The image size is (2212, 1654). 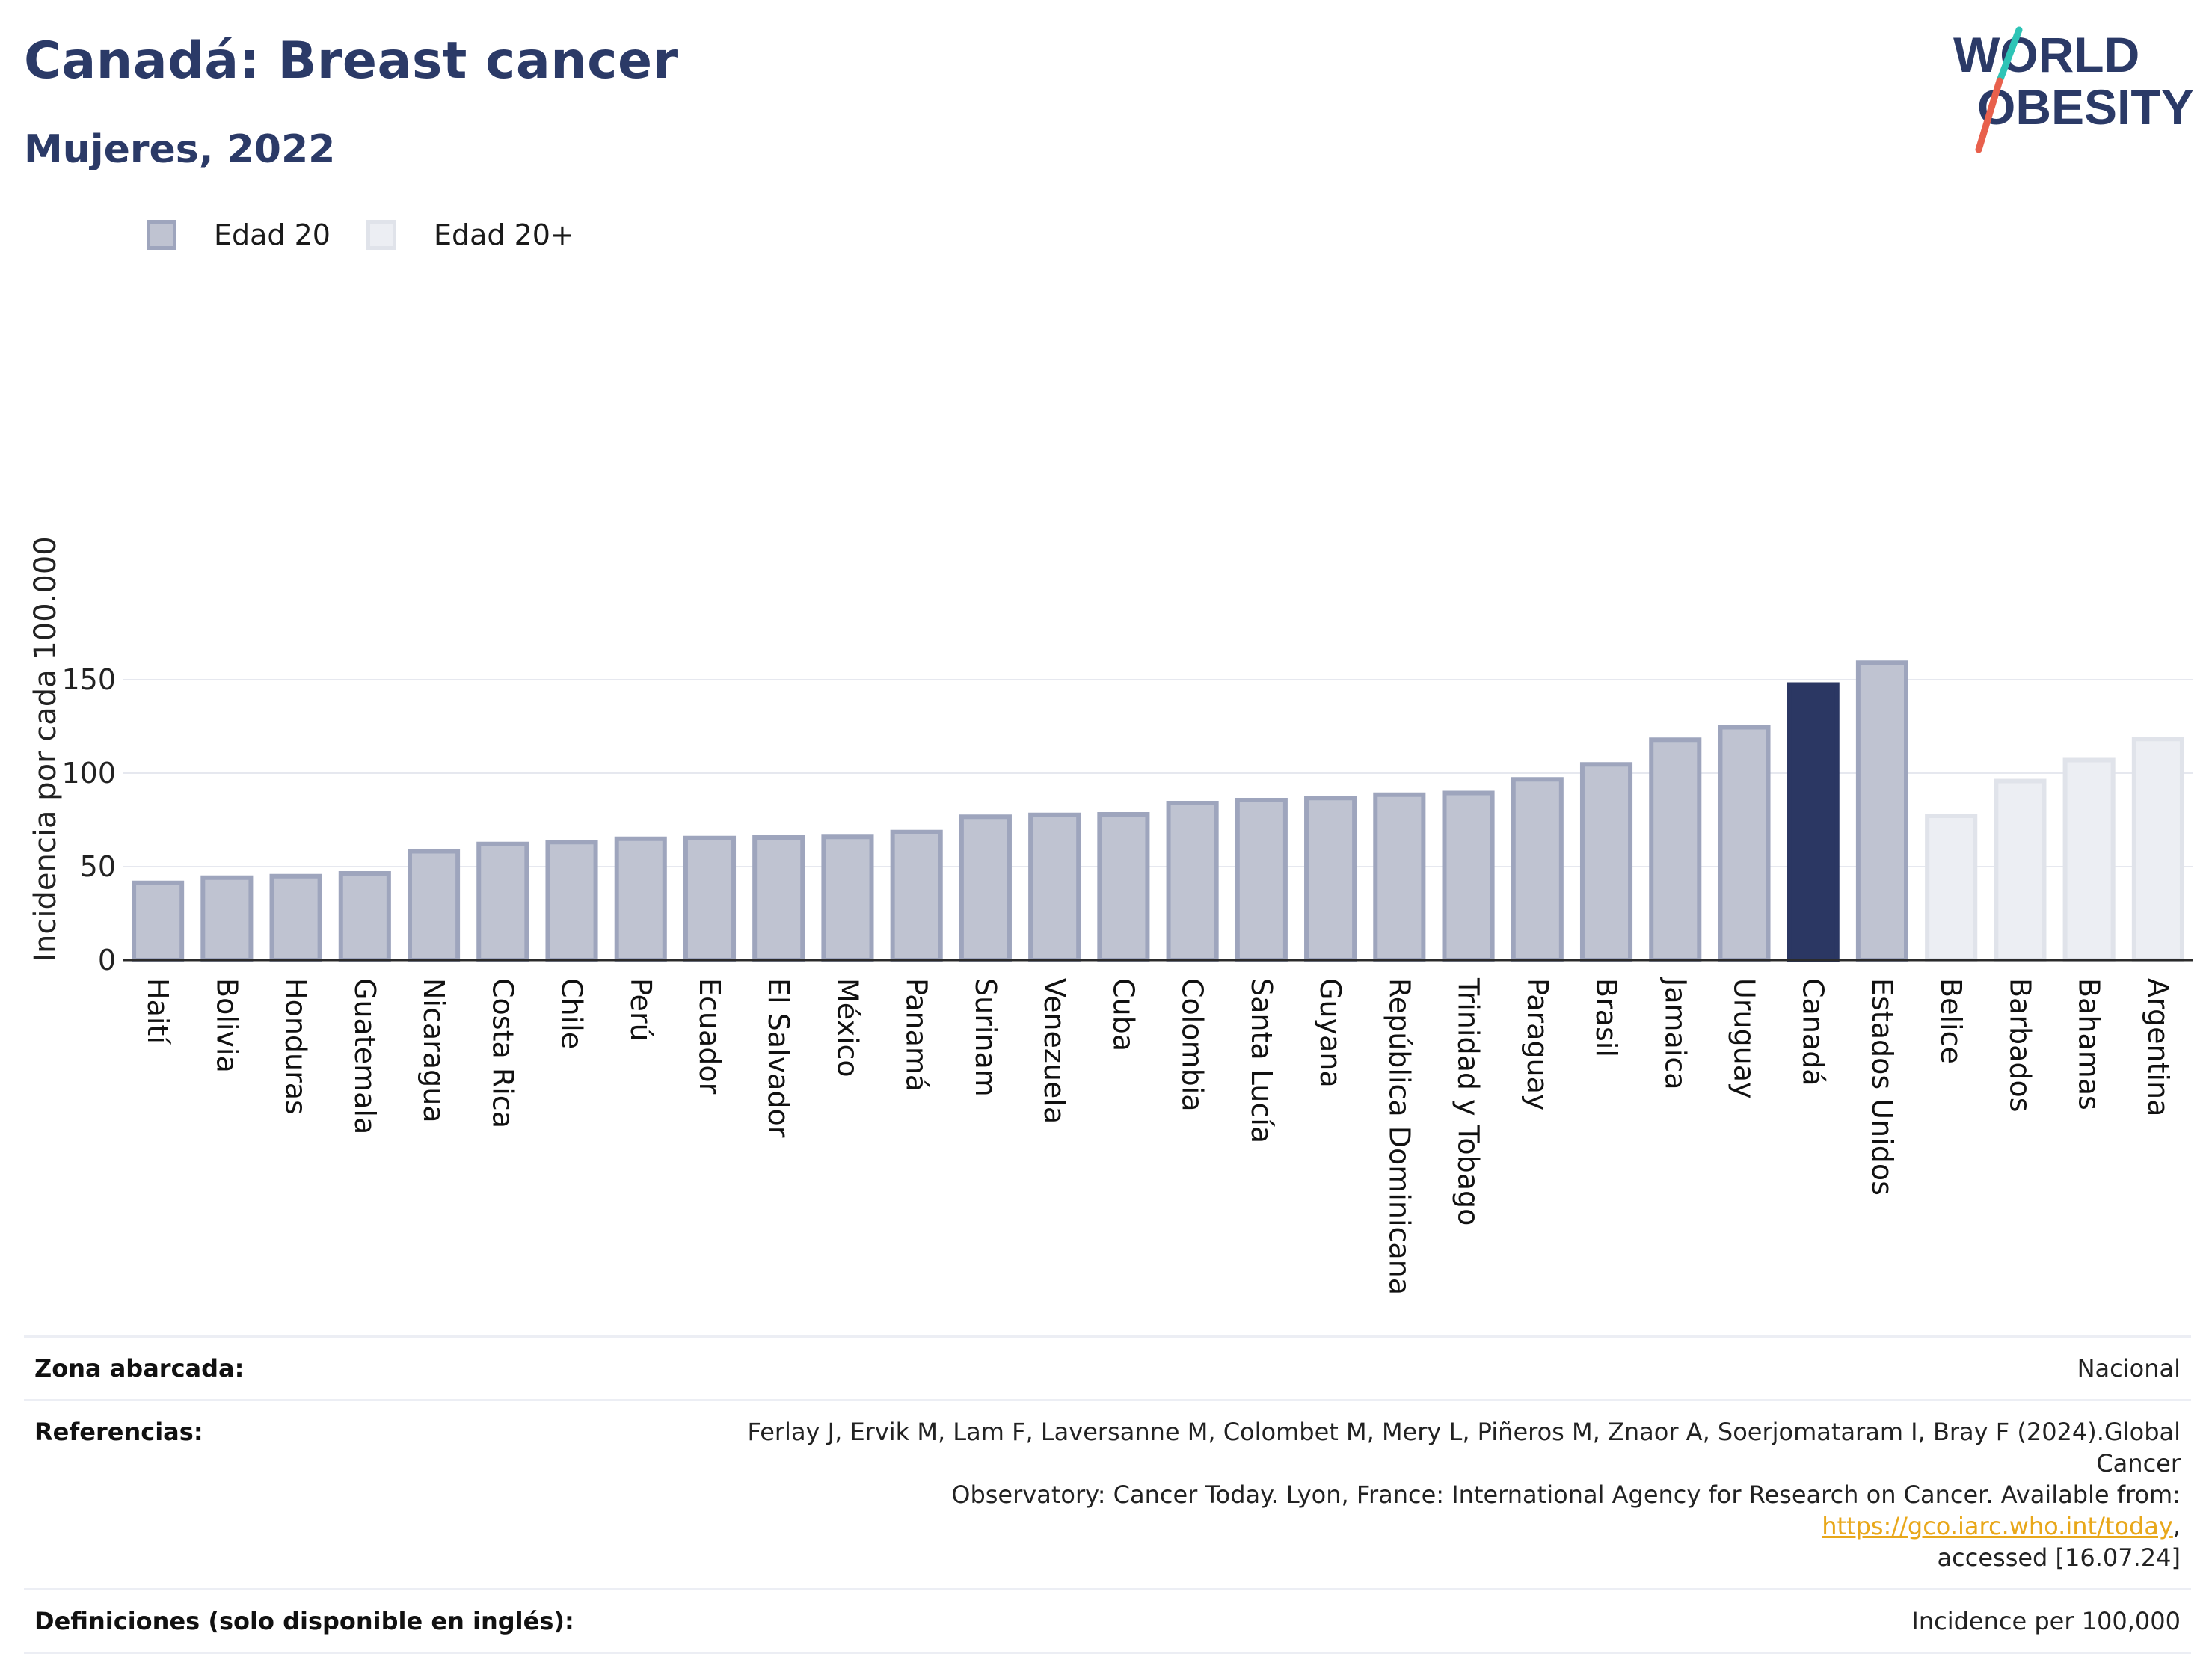 What do you see at coordinates (2059, 1557) in the screenshot?
I see `reference-line-3: accessed [16.07.24]` at bounding box center [2059, 1557].